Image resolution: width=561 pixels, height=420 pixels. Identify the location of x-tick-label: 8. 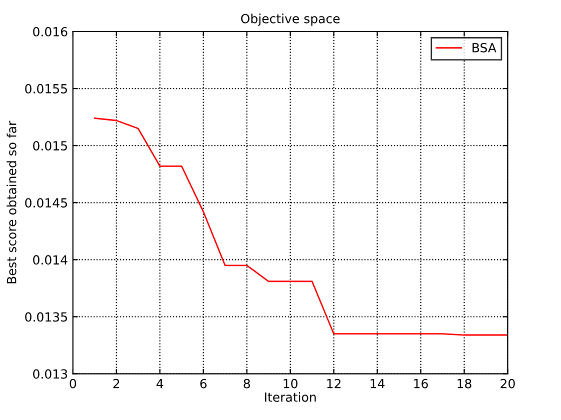
(247, 383).